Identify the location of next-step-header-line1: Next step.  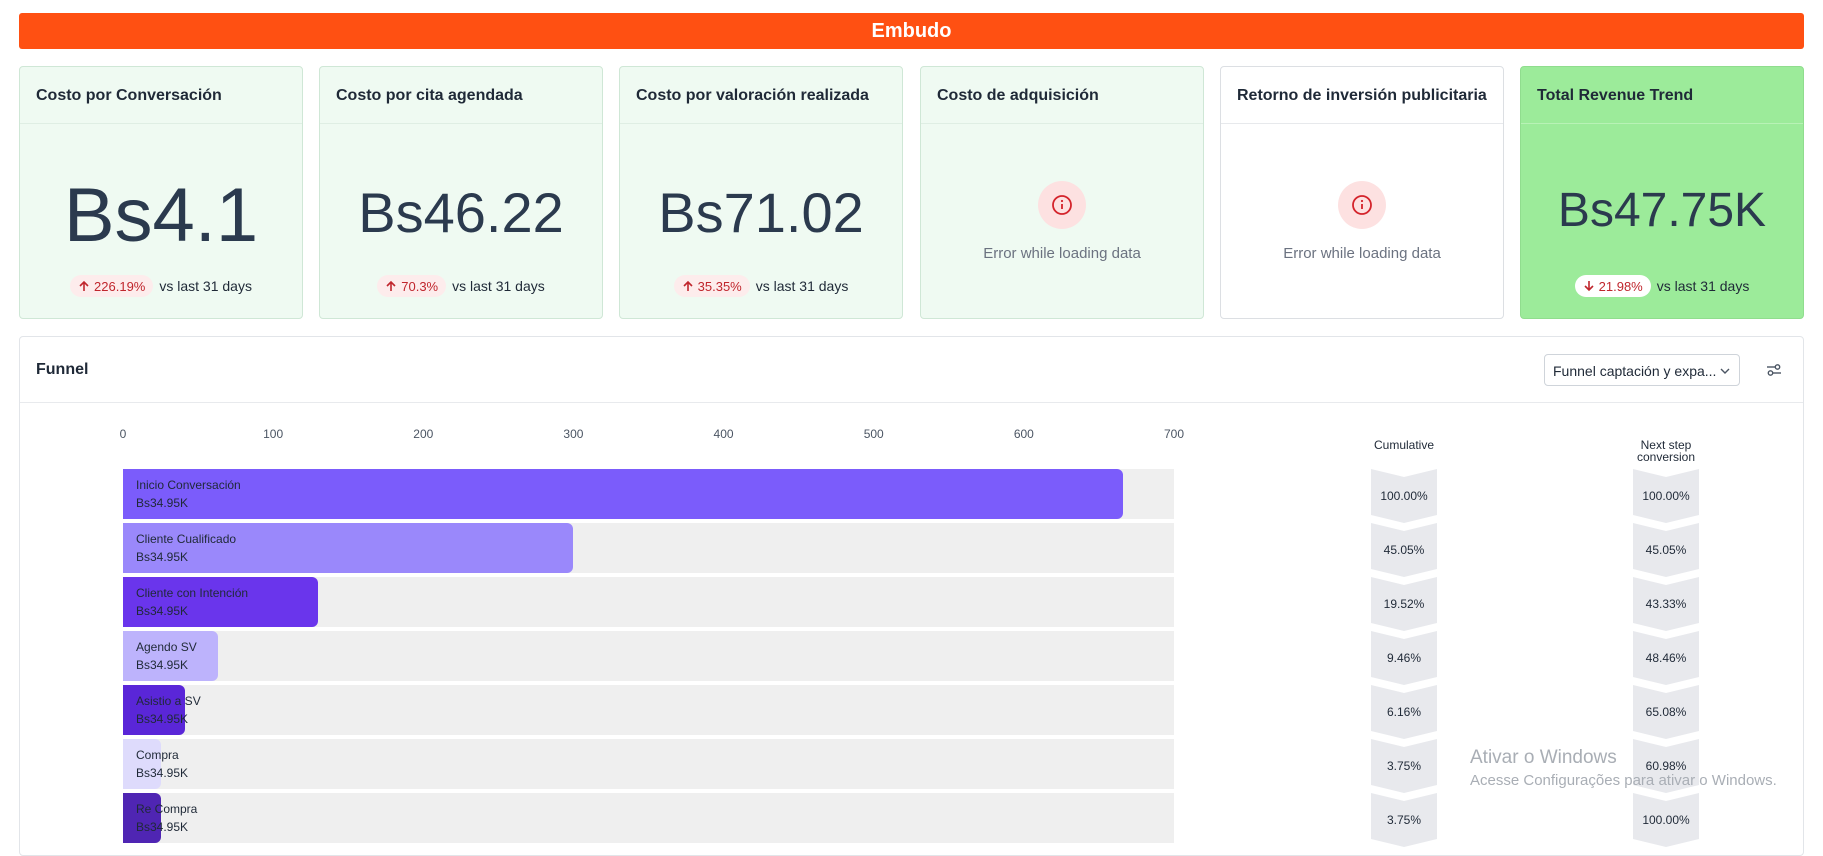
(1666, 445).